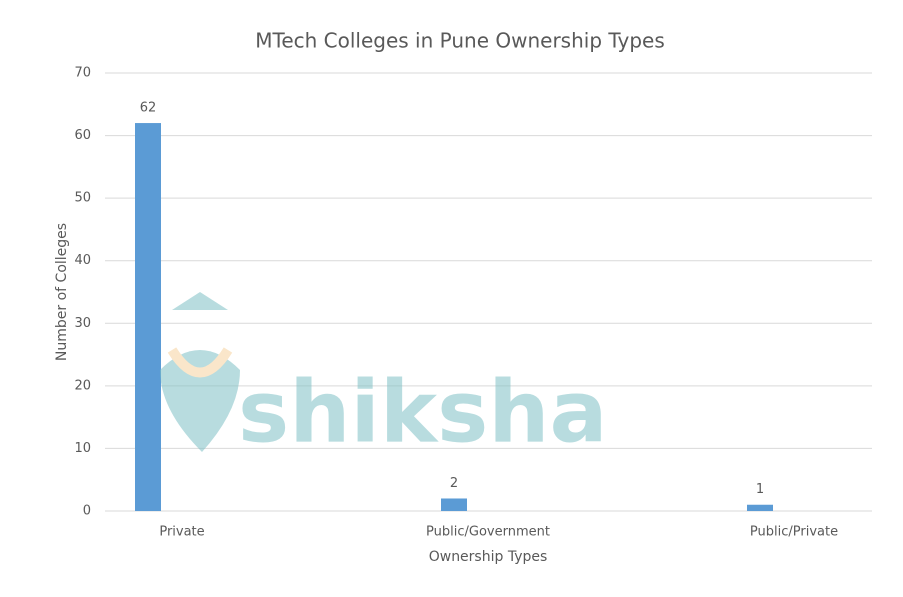 The height and width of the screenshot is (597, 903). I want to click on logo-cap, so click(200, 301).